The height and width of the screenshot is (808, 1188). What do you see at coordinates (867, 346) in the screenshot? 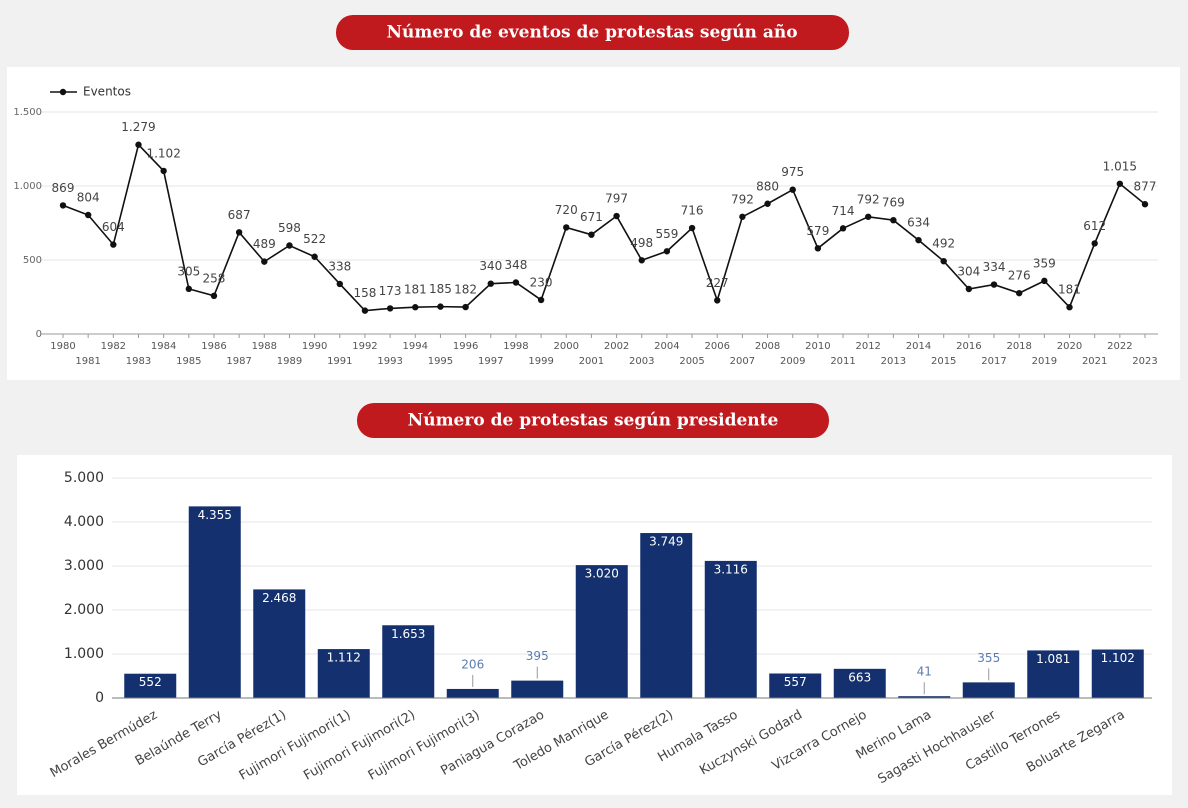
I see `x-tick-label: 2012` at bounding box center [867, 346].